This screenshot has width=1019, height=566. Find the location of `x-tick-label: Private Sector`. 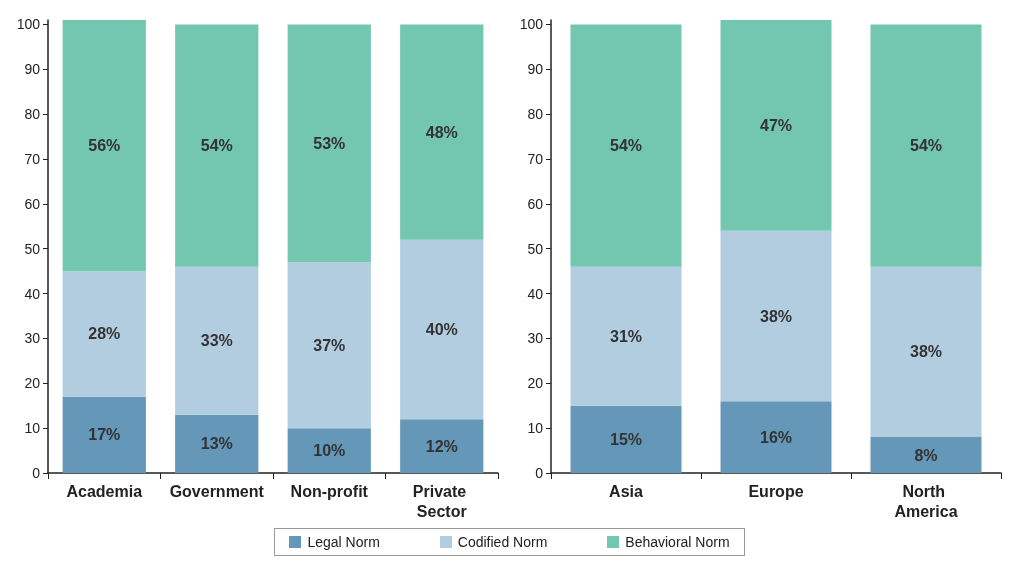

x-tick-label: Private Sector is located at coordinates (441, 501).